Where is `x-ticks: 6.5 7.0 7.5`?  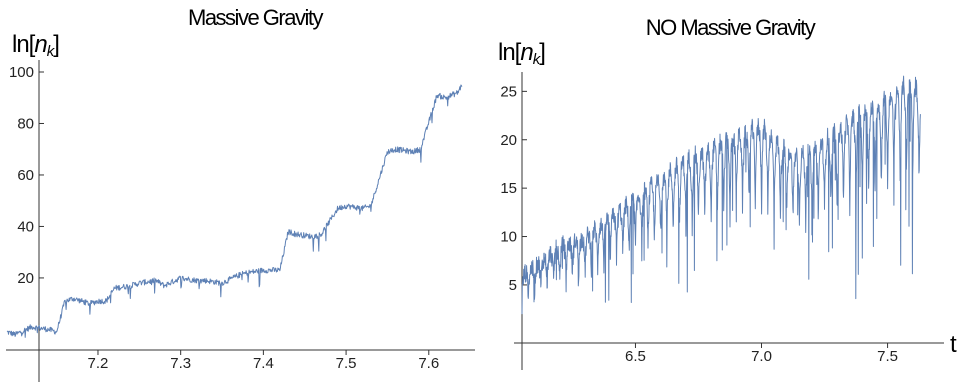 x-ticks: 6.5 7.0 7.5 is located at coordinates (761, 354).